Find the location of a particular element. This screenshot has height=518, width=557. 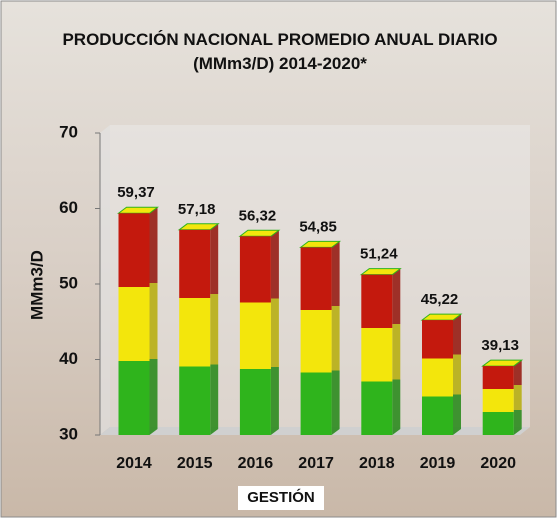

y-tick-label: 40 is located at coordinates (68, 358).